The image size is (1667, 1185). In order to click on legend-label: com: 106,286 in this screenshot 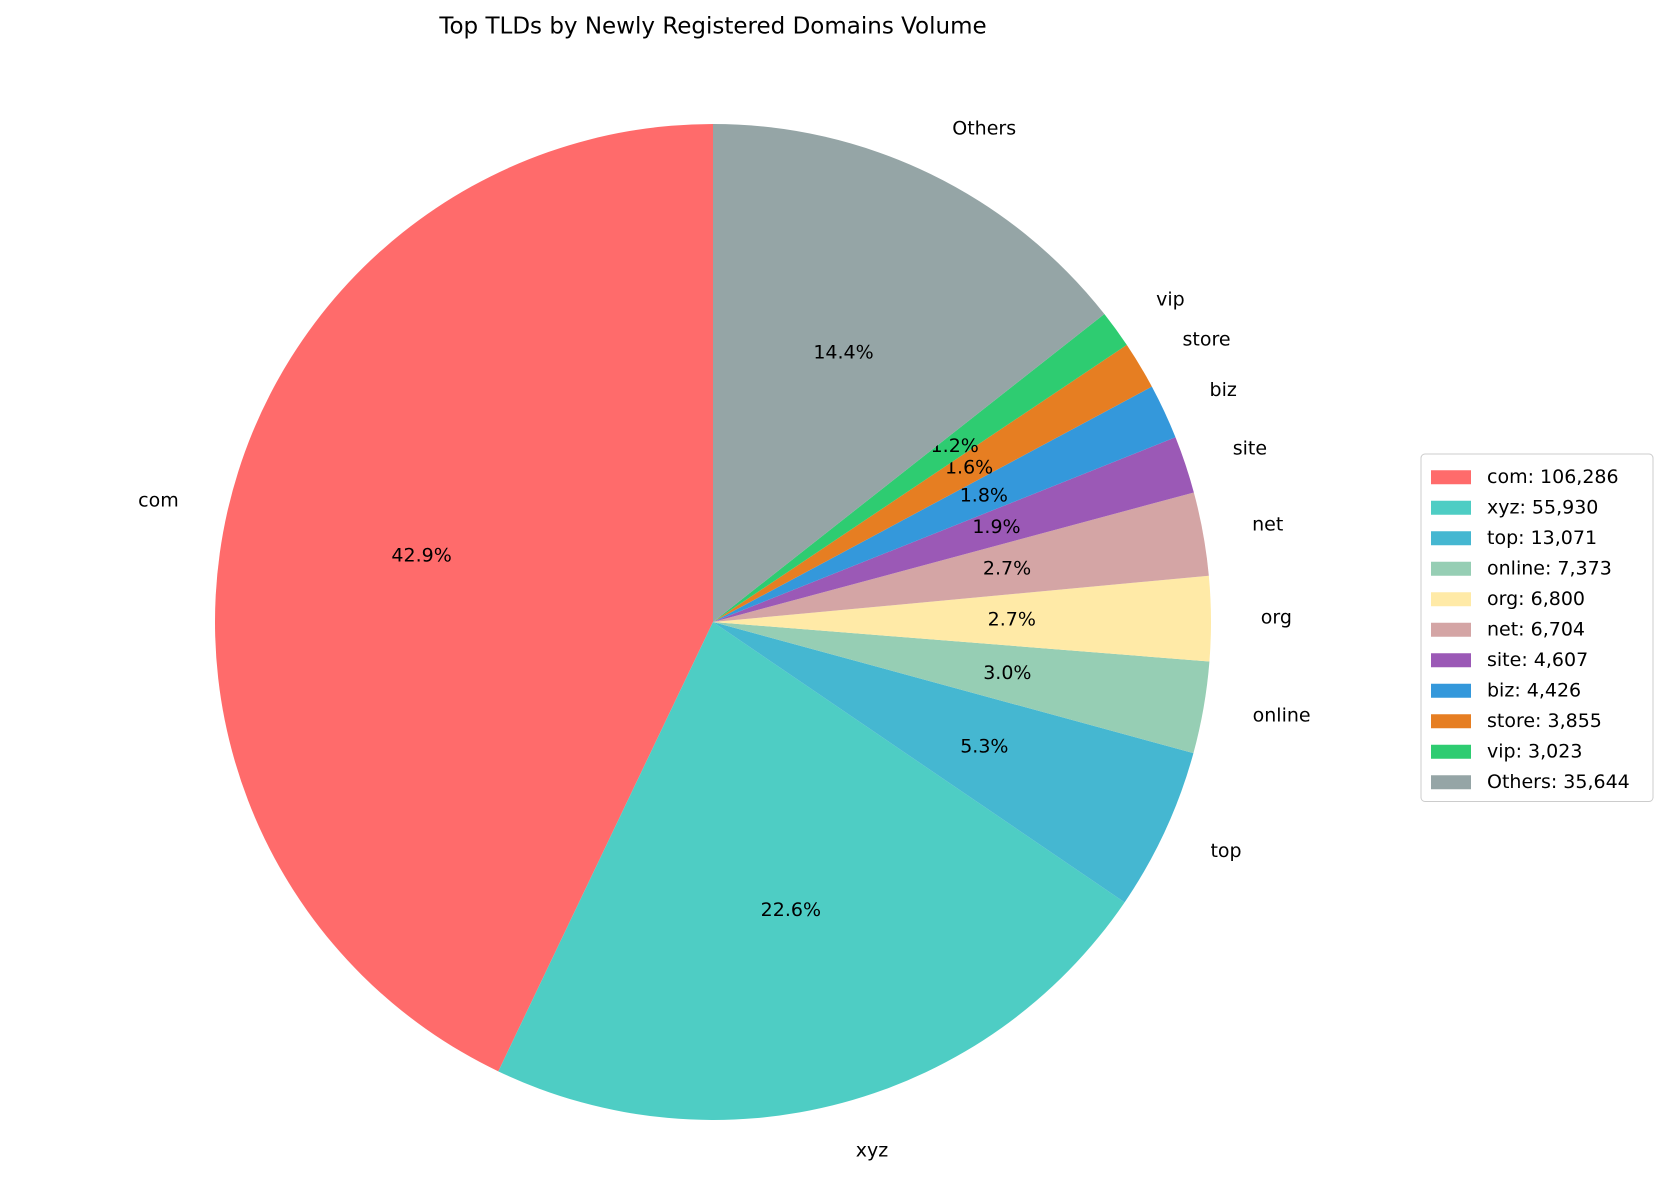, I will do `click(1553, 477)`.